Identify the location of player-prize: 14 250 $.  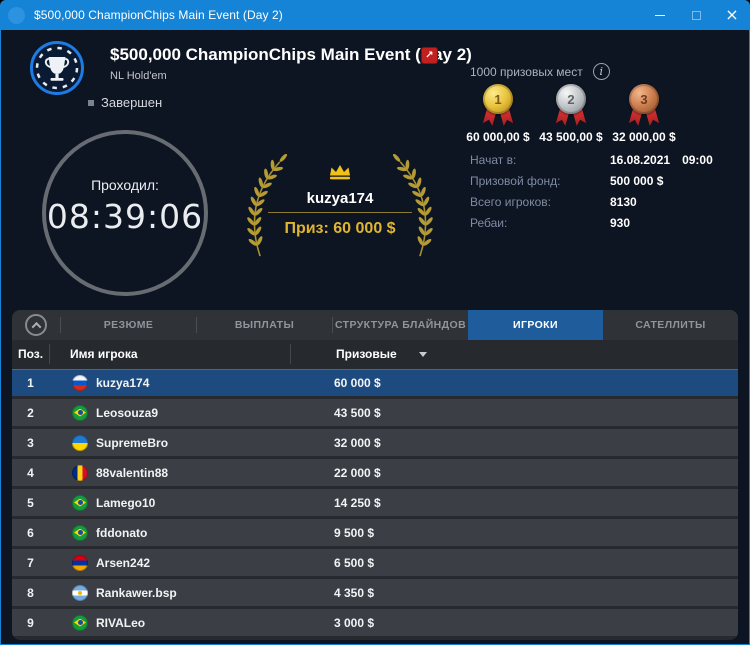
(357, 502).